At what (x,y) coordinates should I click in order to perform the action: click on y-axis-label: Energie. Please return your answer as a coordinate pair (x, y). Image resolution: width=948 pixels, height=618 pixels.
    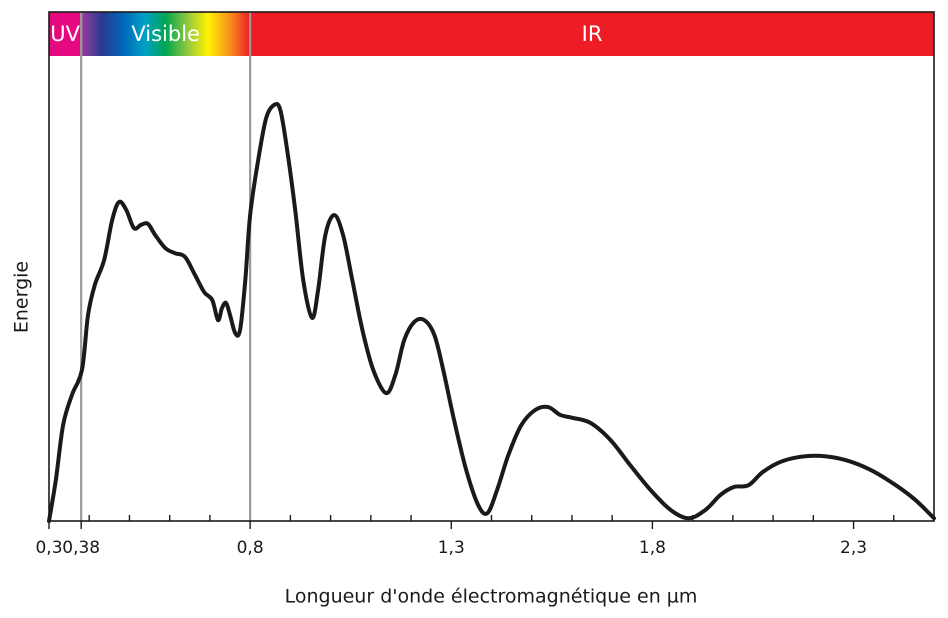
    Looking at the image, I should click on (22, 297).